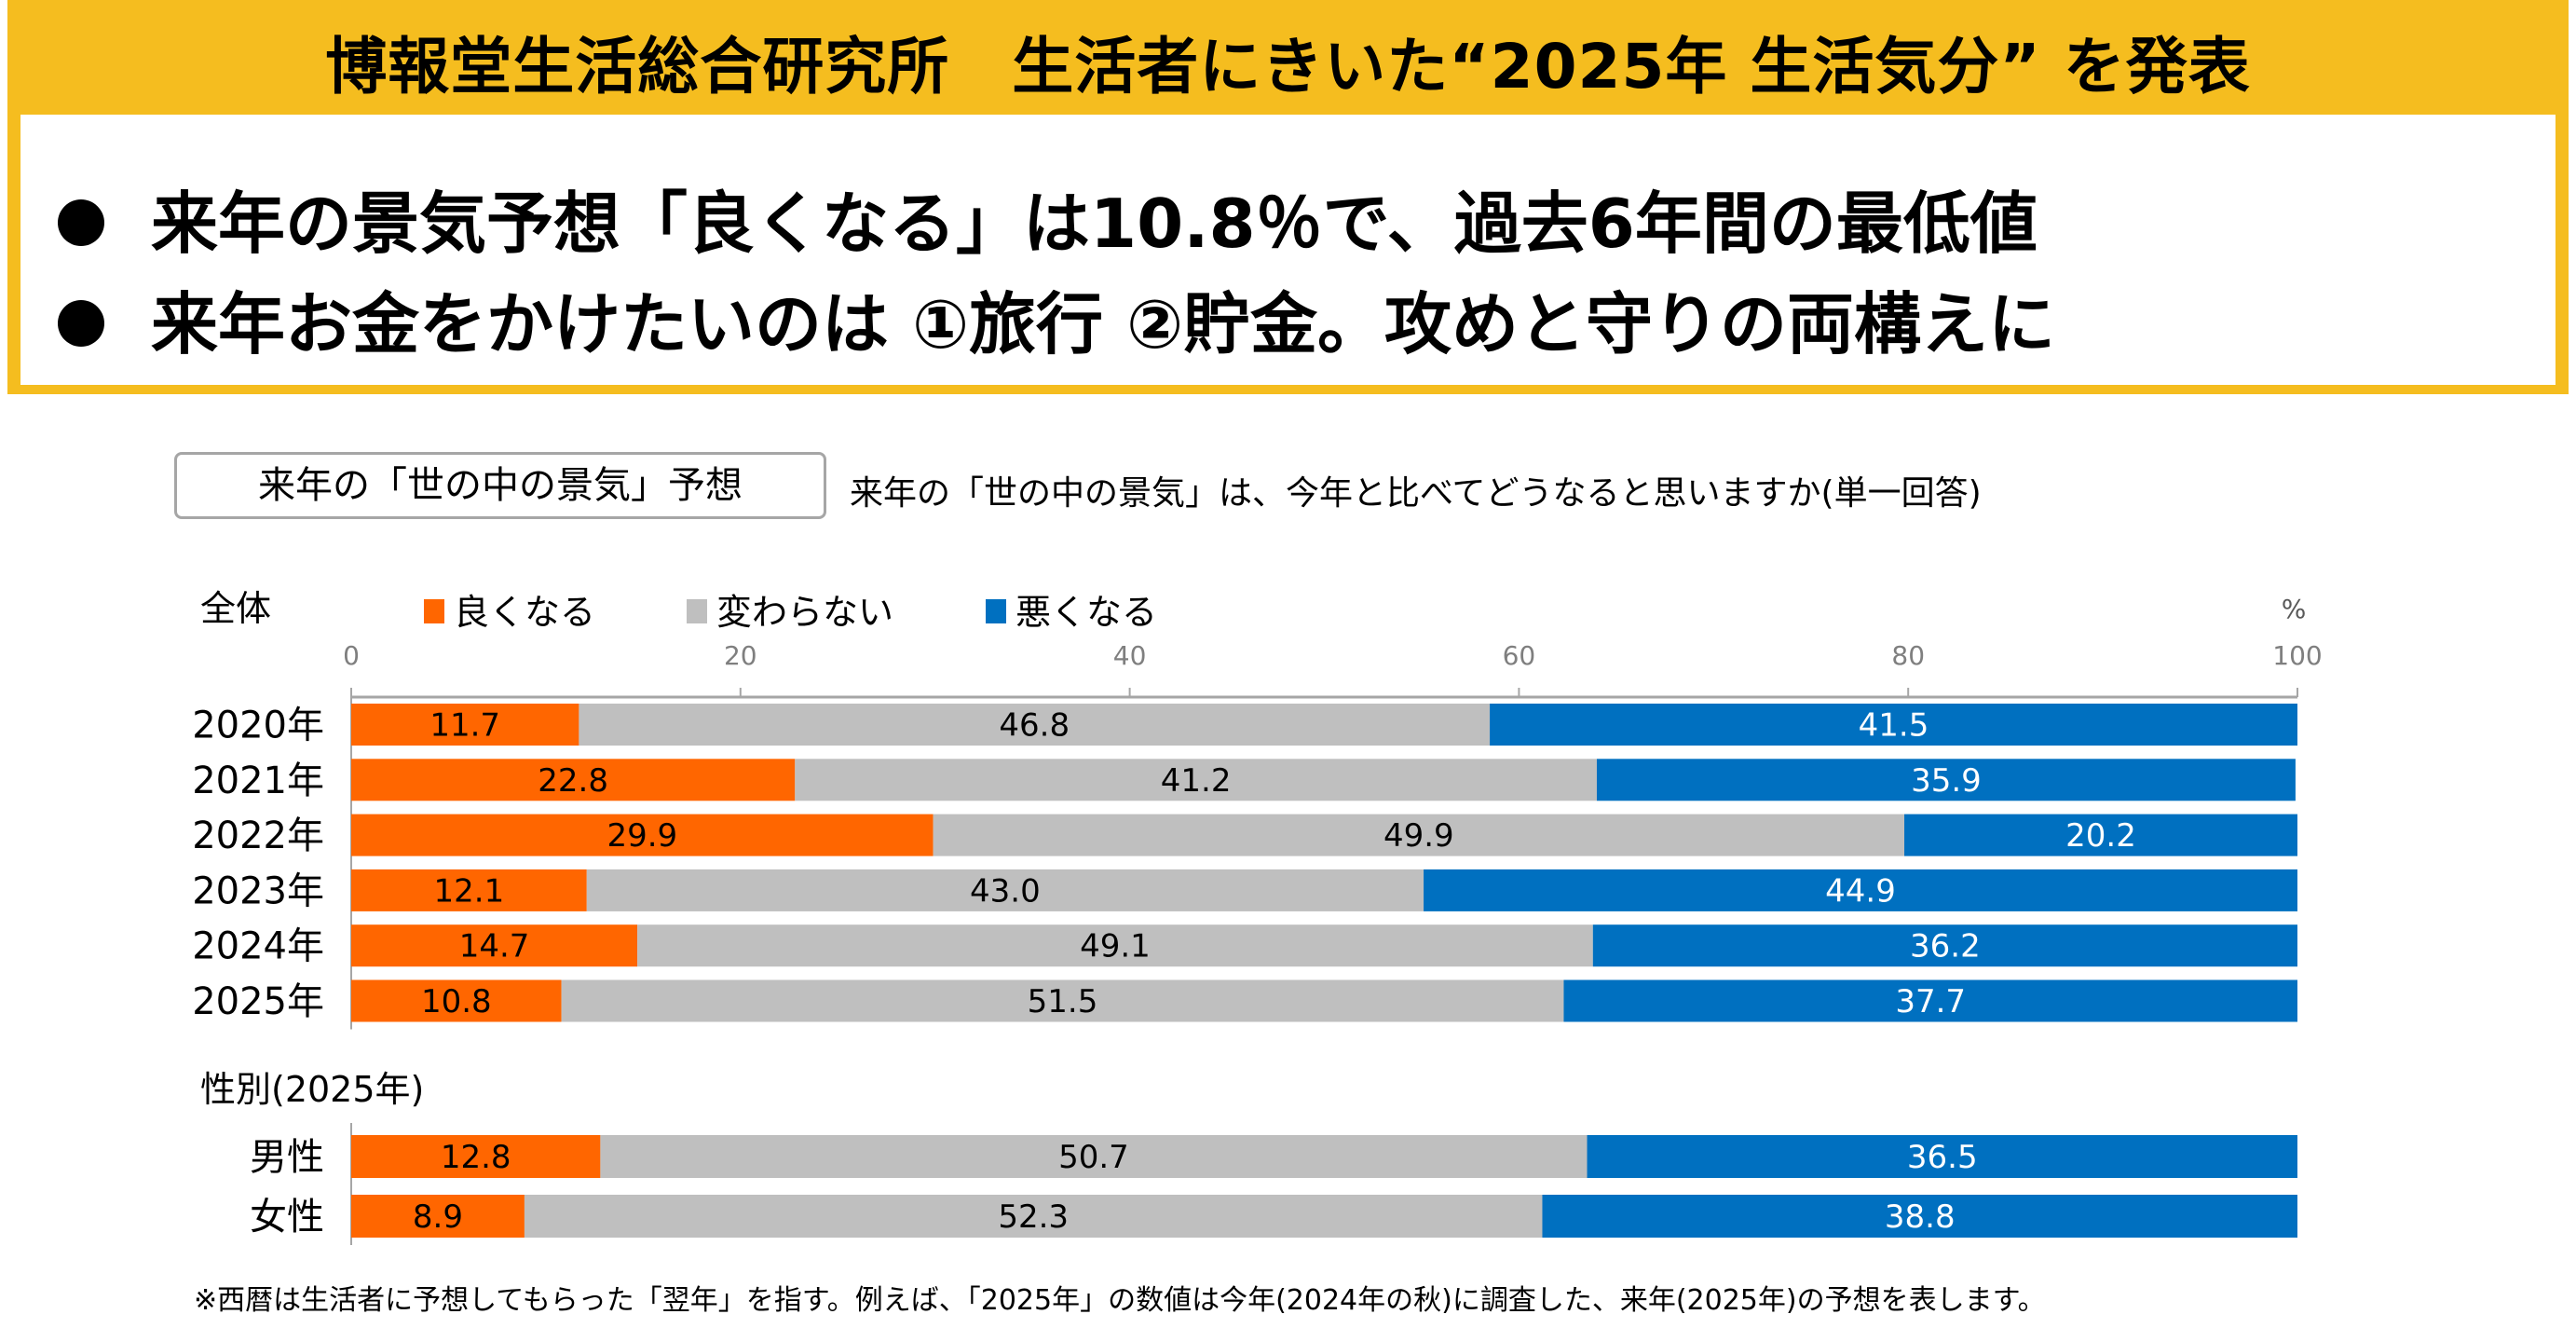 Image resolution: width=2576 pixels, height=1328 pixels. I want to click on data-label: 49.1, so click(1115, 946).